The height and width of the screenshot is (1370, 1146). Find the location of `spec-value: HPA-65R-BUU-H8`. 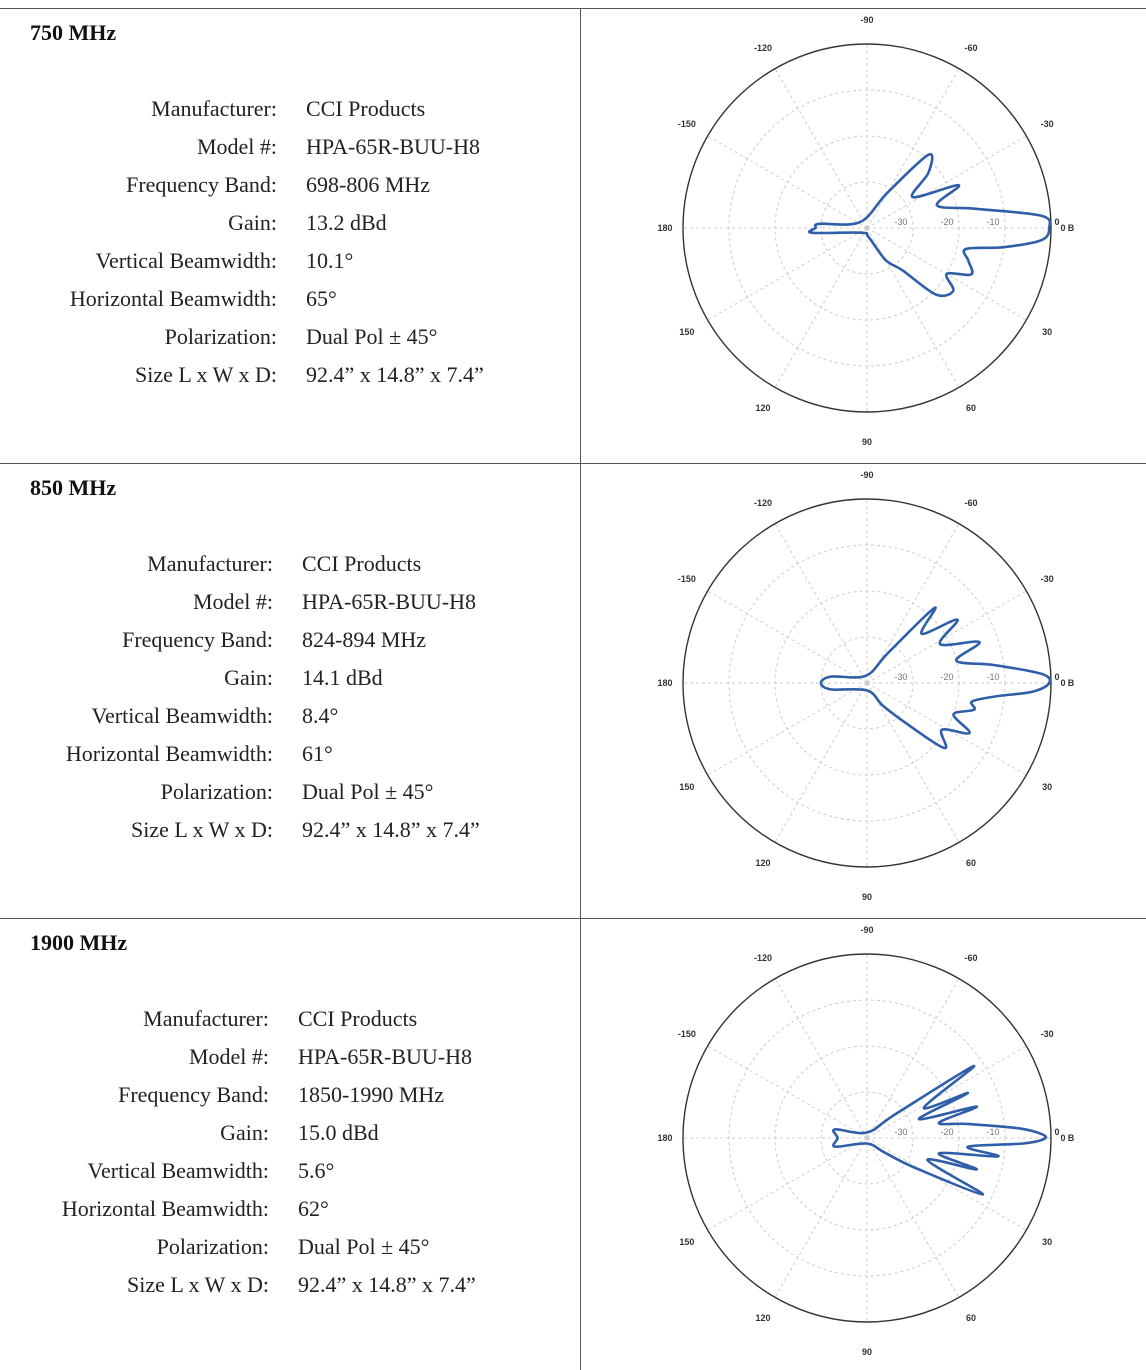

spec-value: HPA-65R-BUU-H8 is located at coordinates (393, 146).